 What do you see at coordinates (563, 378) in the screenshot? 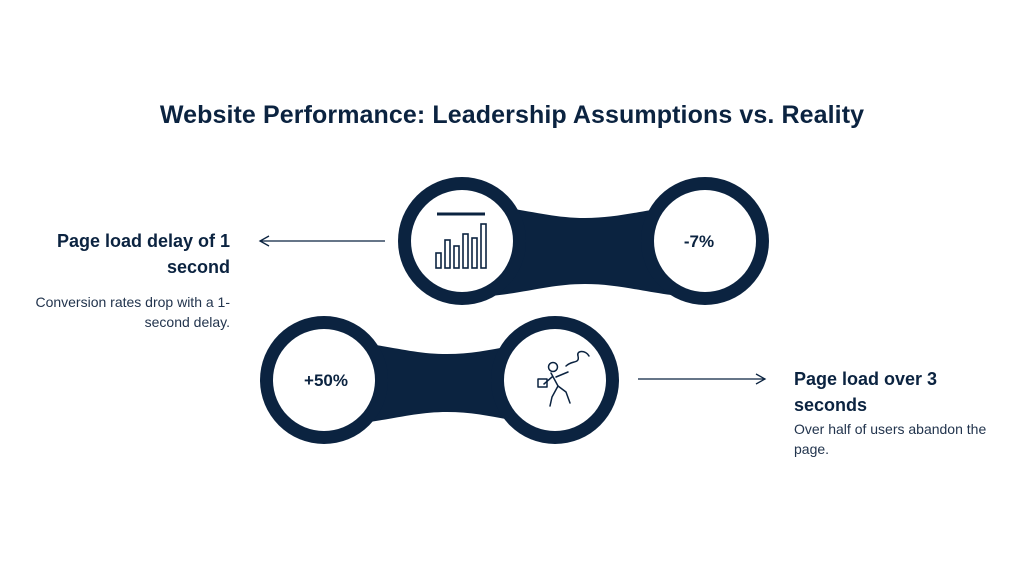
I see `running-person-icon` at bounding box center [563, 378].